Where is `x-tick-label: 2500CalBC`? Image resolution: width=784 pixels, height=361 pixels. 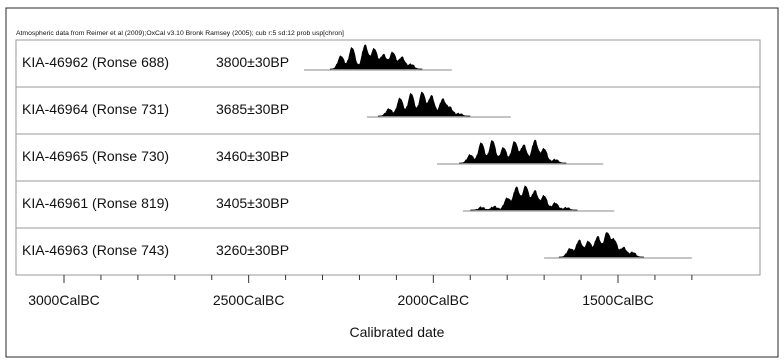 x-tick-label: 2500CalBC is located at coordinates (249, 300).